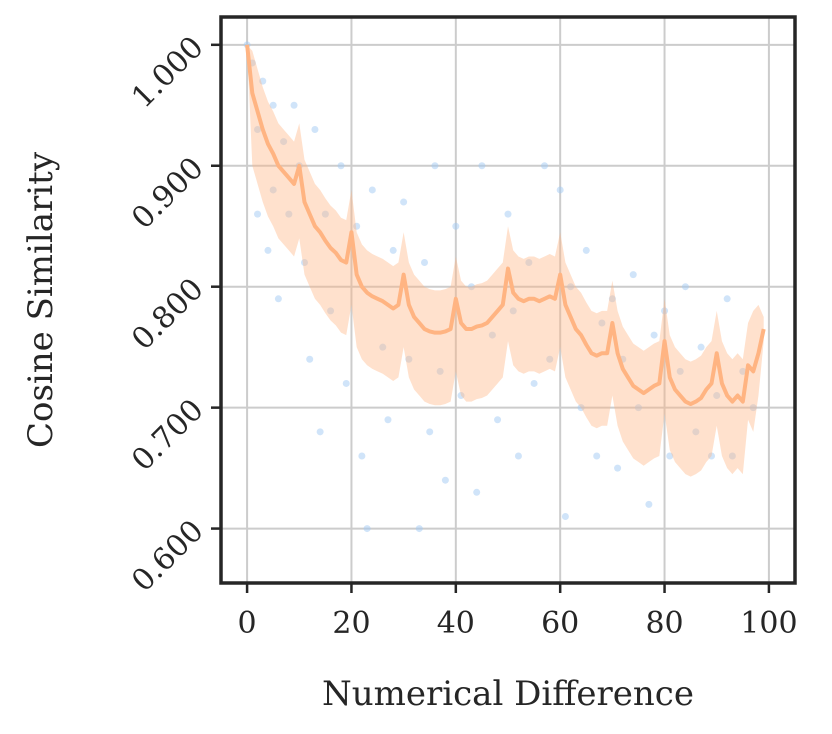  I want to click on y-tick-label: 1.000, so click(167, 72).